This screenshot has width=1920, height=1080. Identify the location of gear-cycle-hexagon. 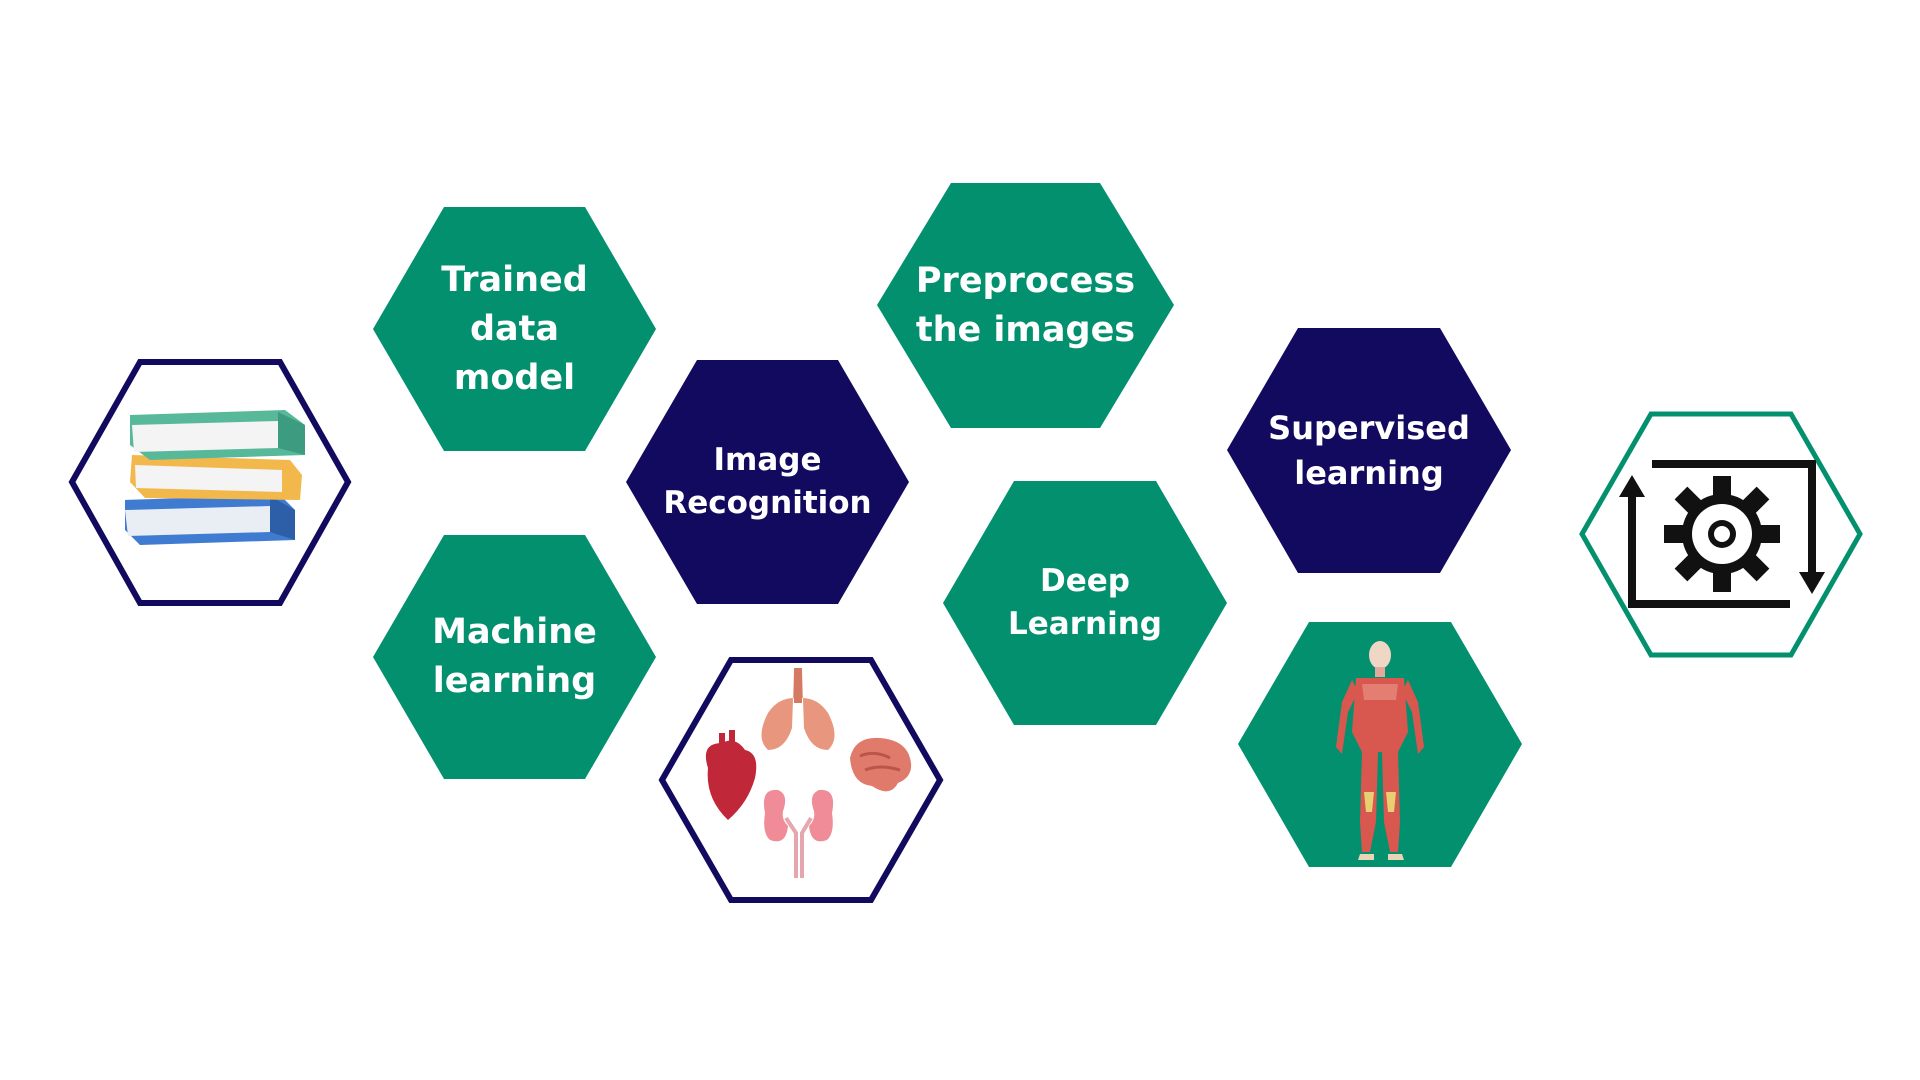
(1721, 534).